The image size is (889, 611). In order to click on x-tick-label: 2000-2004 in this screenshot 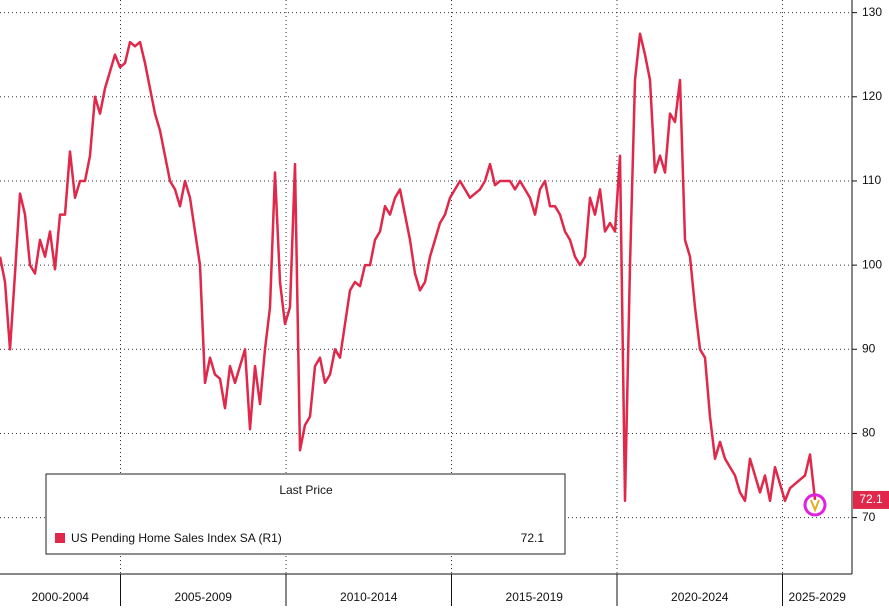, I will do `click(61, 597)`.